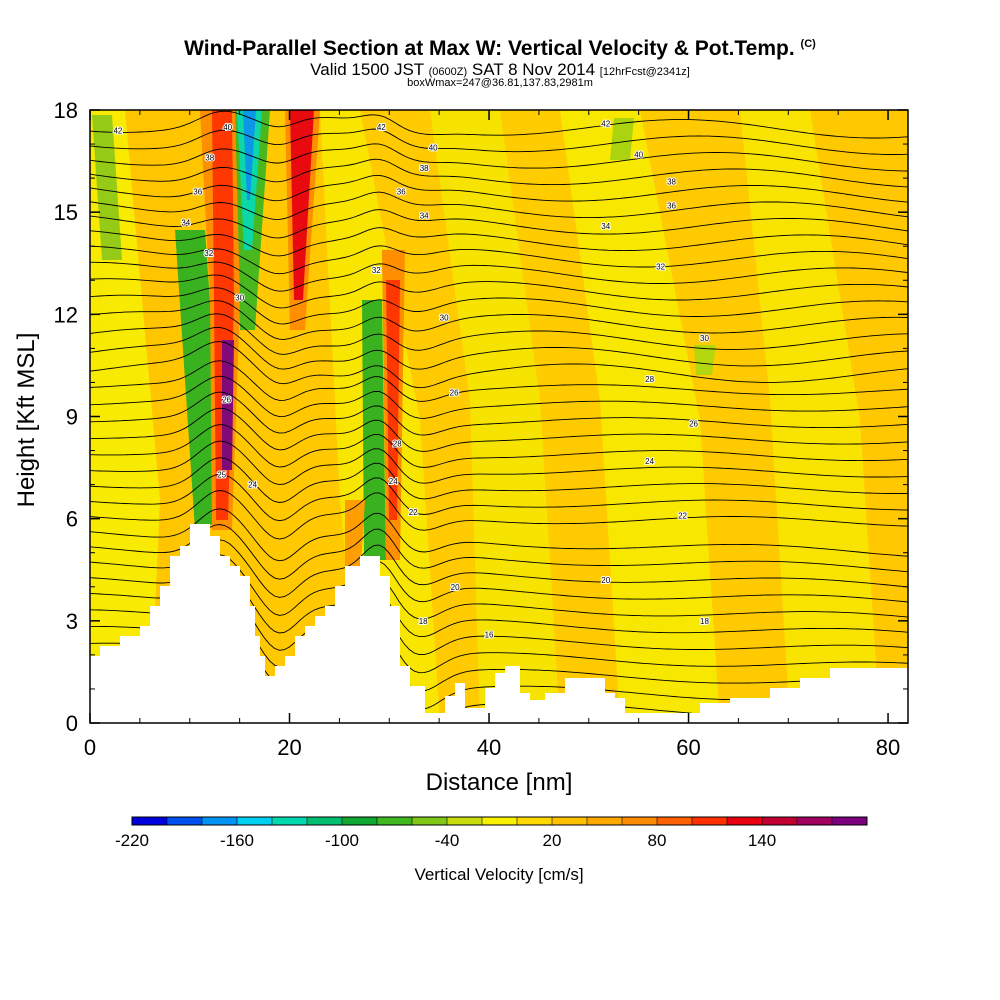 This screenshot has height=1000, width=1000. What do you see at coordinates (762, 840) in the screenshot?
I see `colorbar-tick-label: 140` at bounding box center [762, 840].